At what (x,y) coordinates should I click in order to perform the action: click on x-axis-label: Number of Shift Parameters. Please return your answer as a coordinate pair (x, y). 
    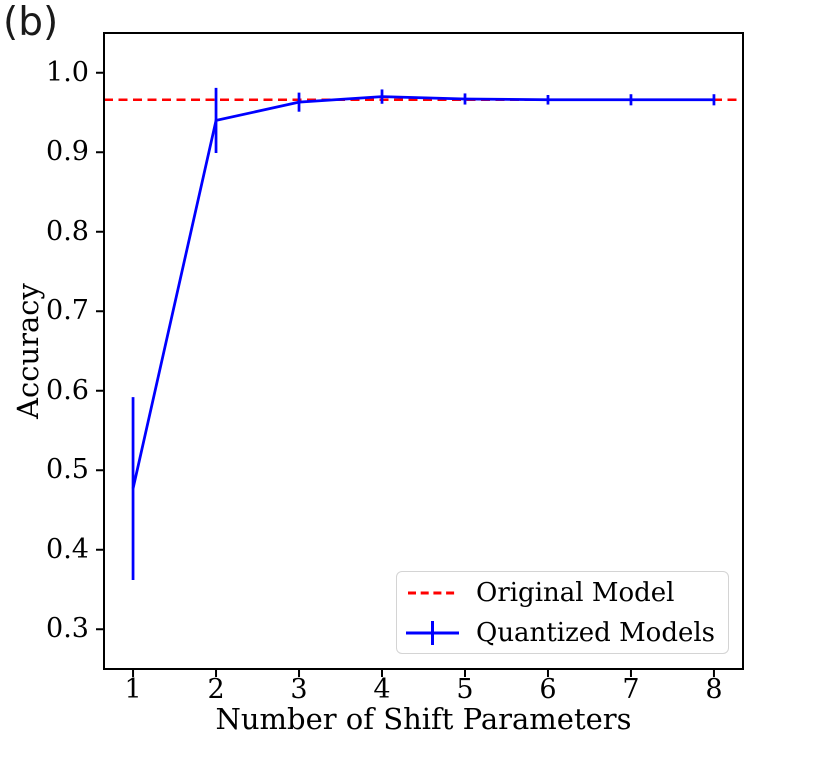
    Looking at the image, I should click on (423, 719).